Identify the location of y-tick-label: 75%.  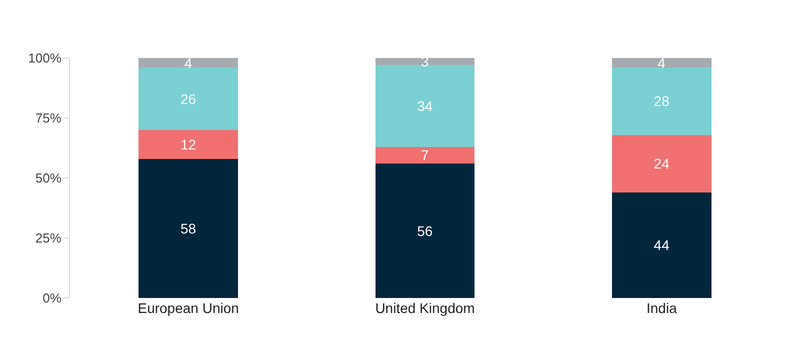
(48, 118).